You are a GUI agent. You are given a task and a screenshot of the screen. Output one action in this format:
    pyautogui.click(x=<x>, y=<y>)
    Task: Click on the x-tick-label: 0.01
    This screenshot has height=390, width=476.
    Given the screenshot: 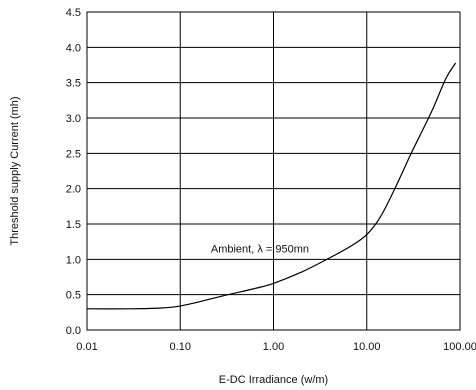 What is the action you would take?
    pyautogui.click(x=86, y=347)
    